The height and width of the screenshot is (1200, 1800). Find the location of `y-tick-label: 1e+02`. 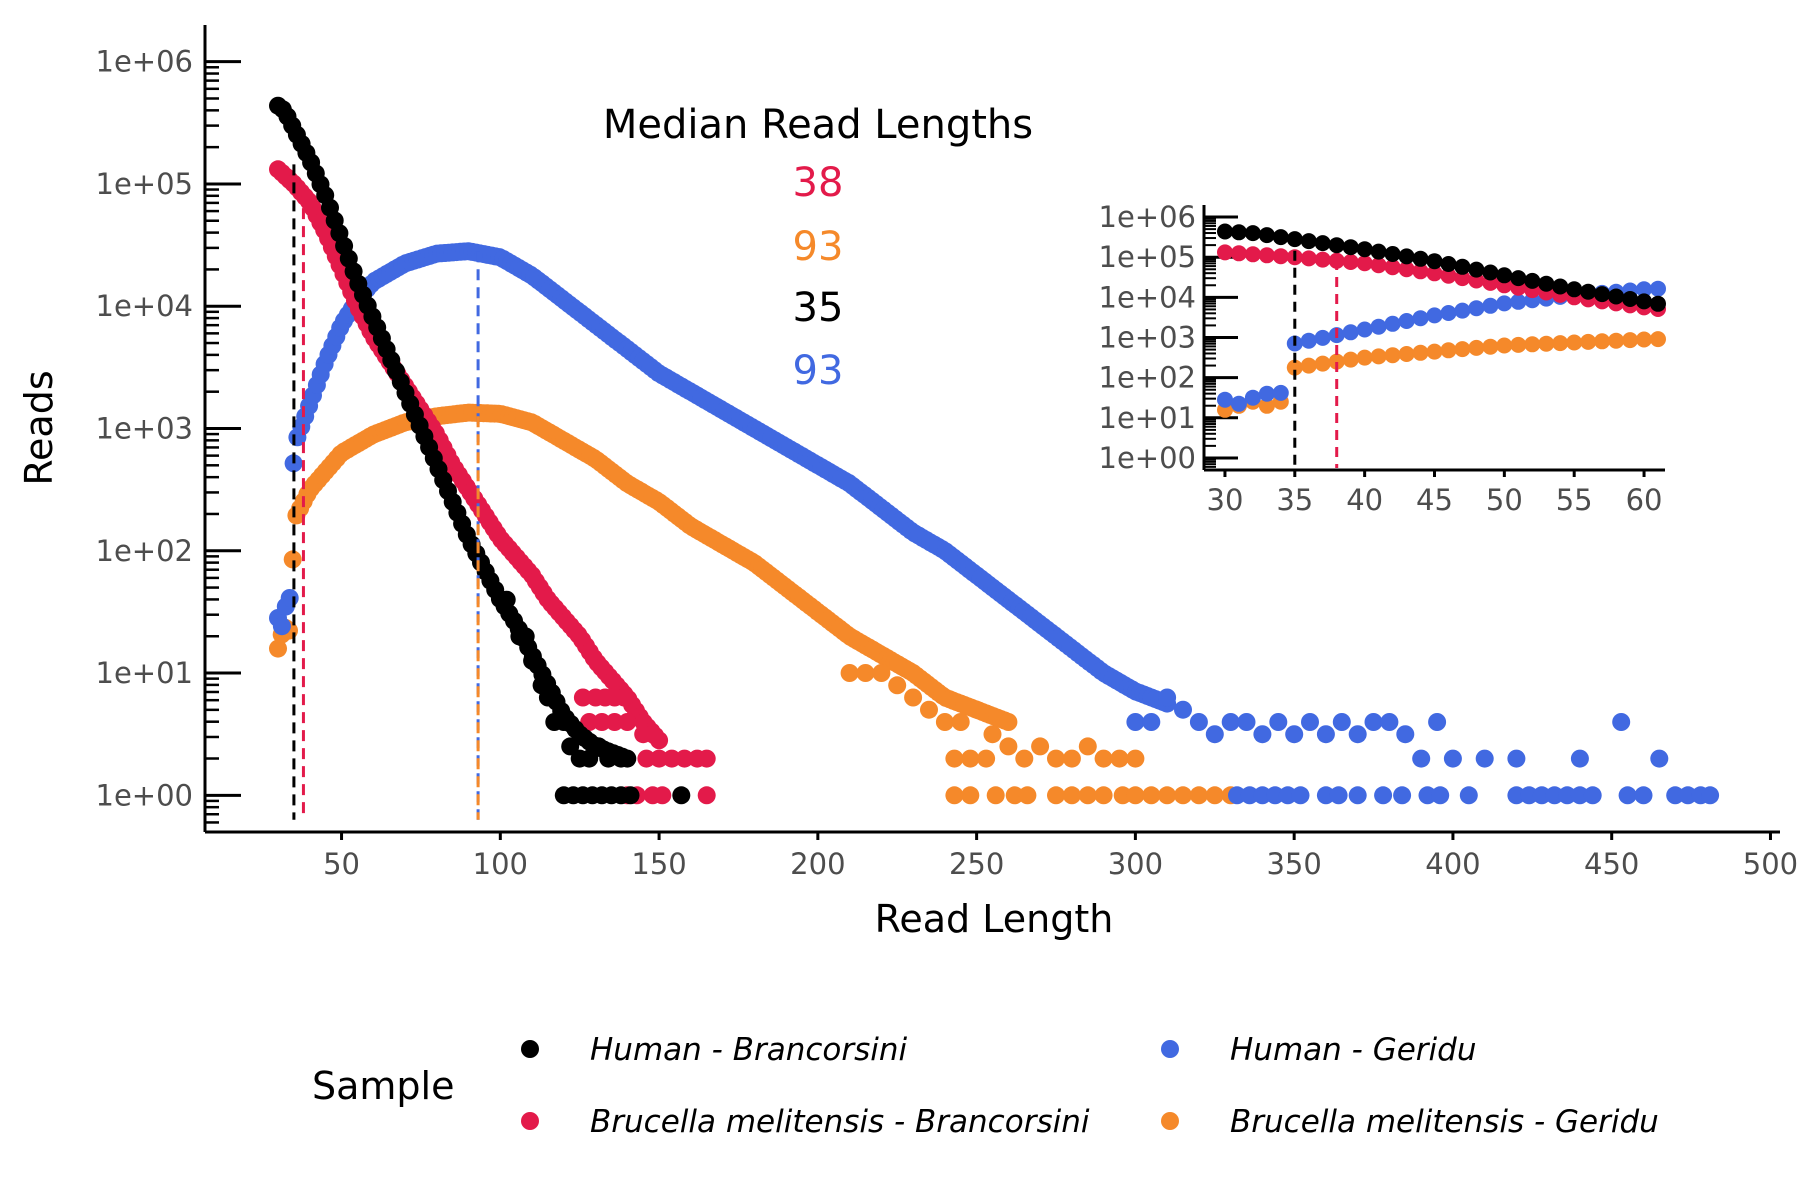

y-tick-label: 1e+02 is located at coordinates (145, 551).